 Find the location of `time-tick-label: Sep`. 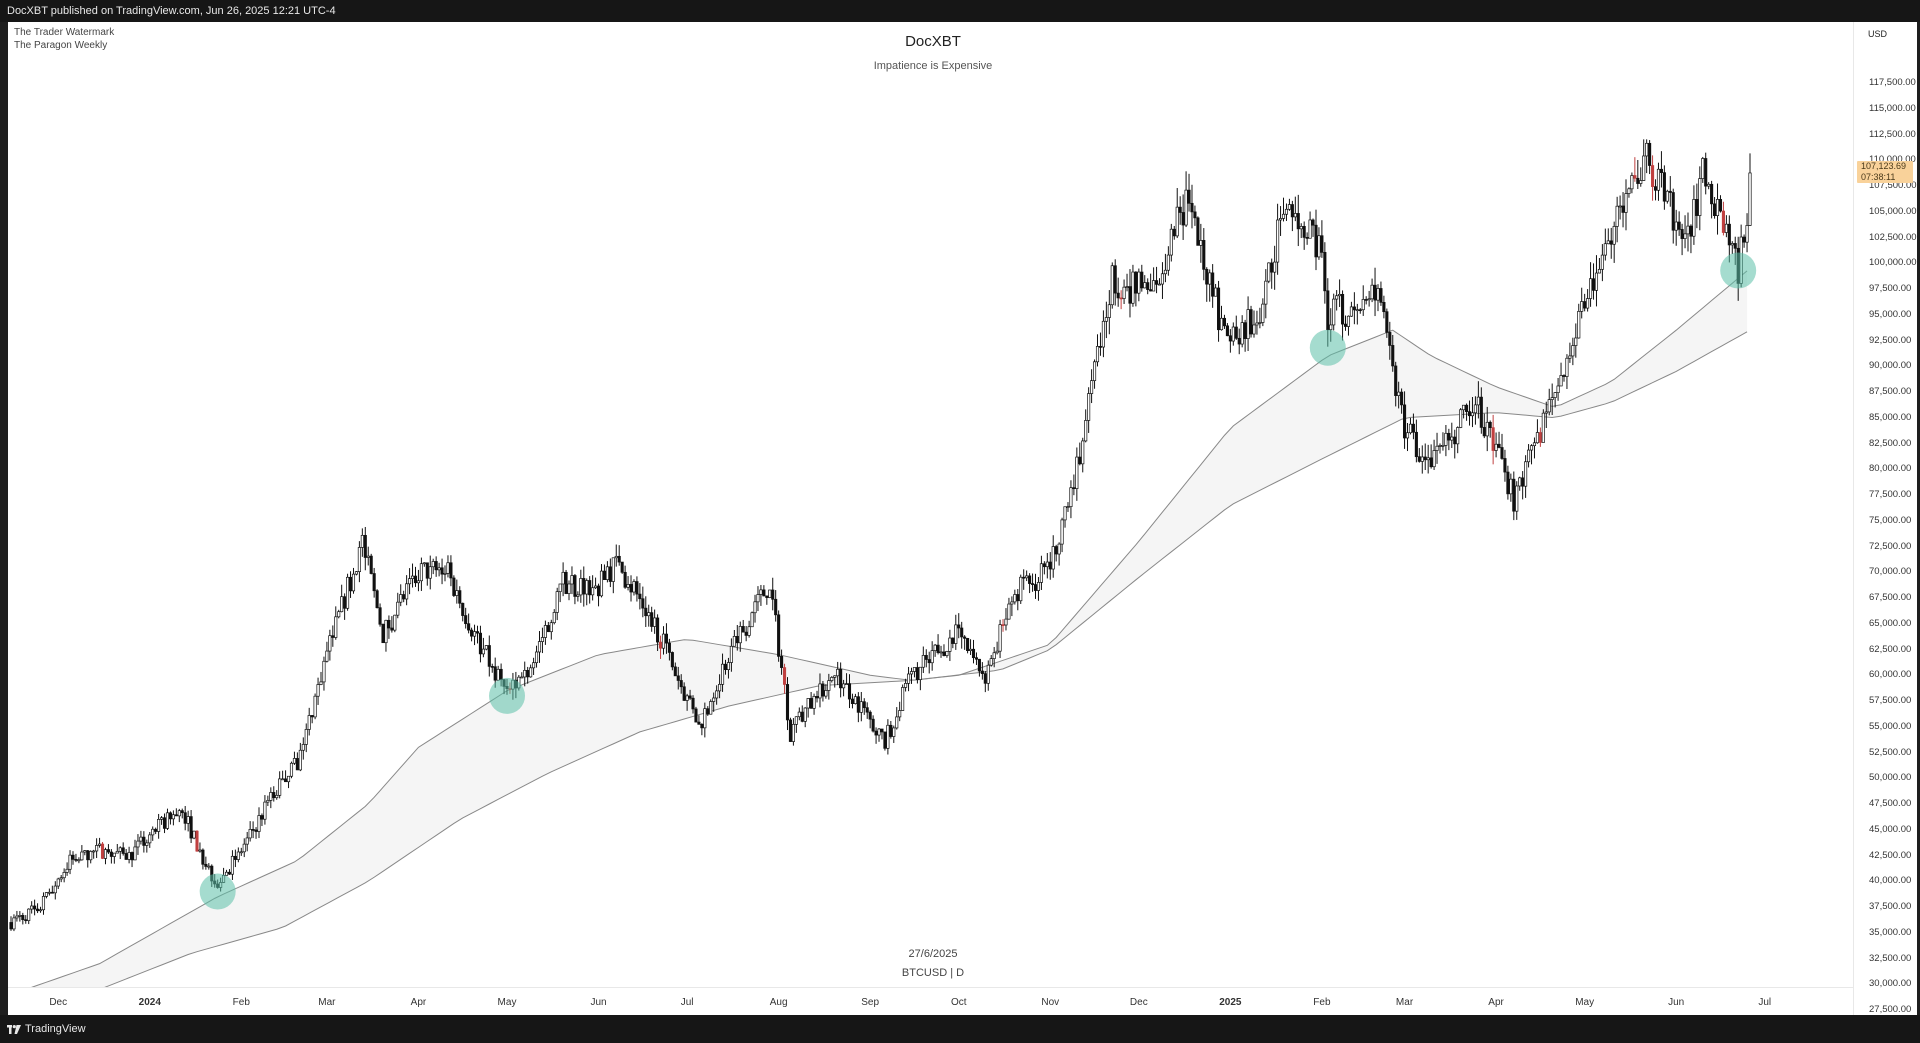

time-tick-label: Sep is located at coordinates (870, 1002).